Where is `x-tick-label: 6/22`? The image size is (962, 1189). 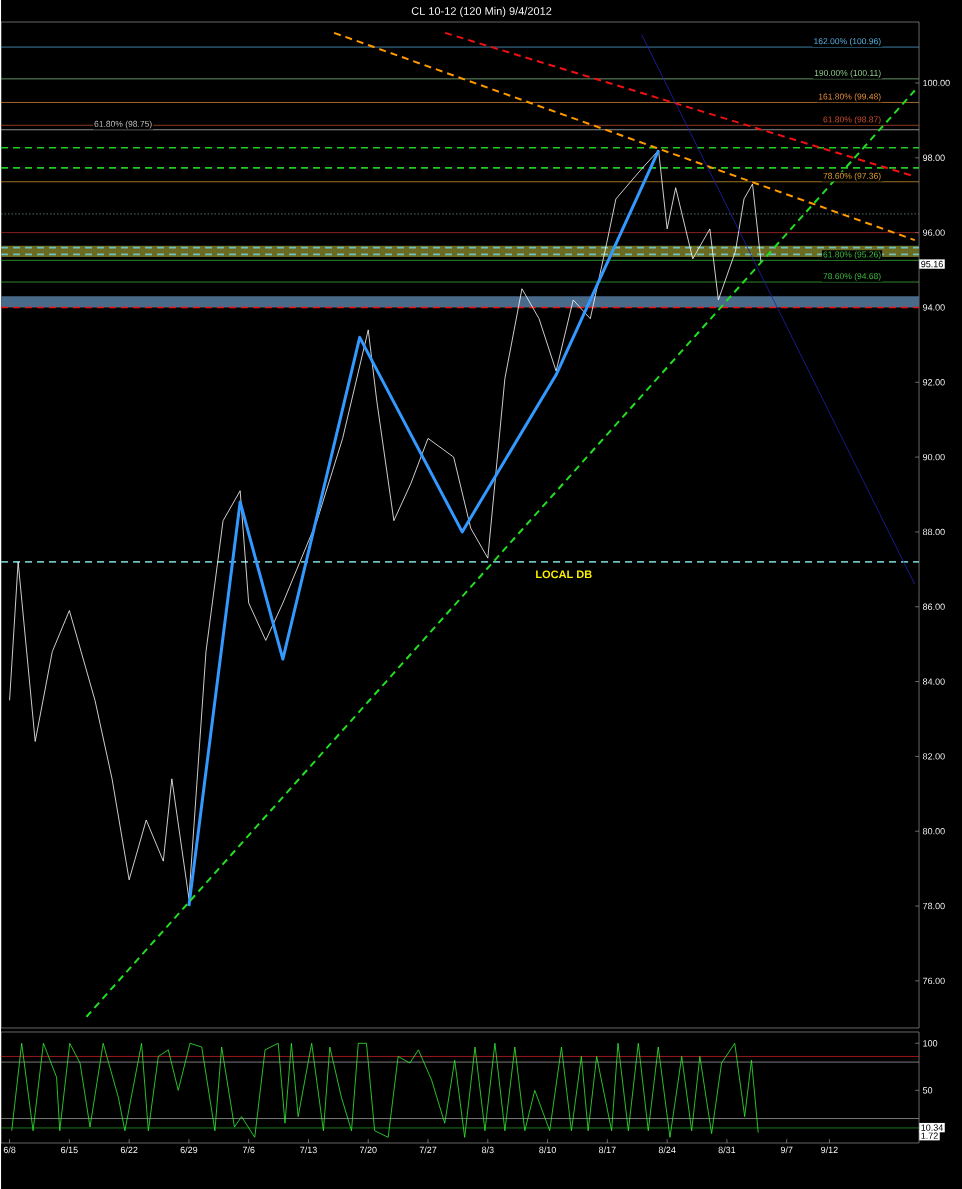 x-tick-label: 6/22 is located at coordinates (129, 1150).